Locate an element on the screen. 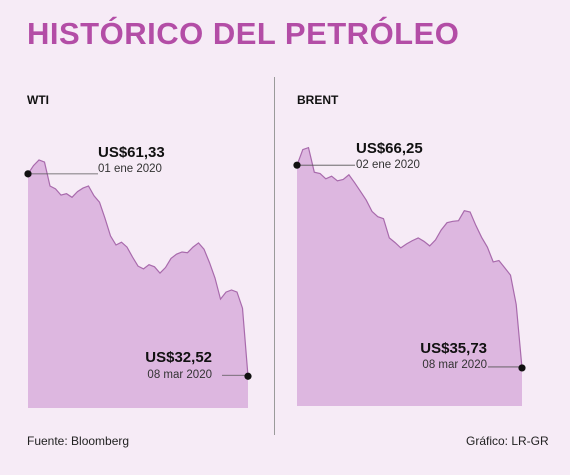  brent-end-date: 08 mar 2020 is located at coordinates (454, 365).